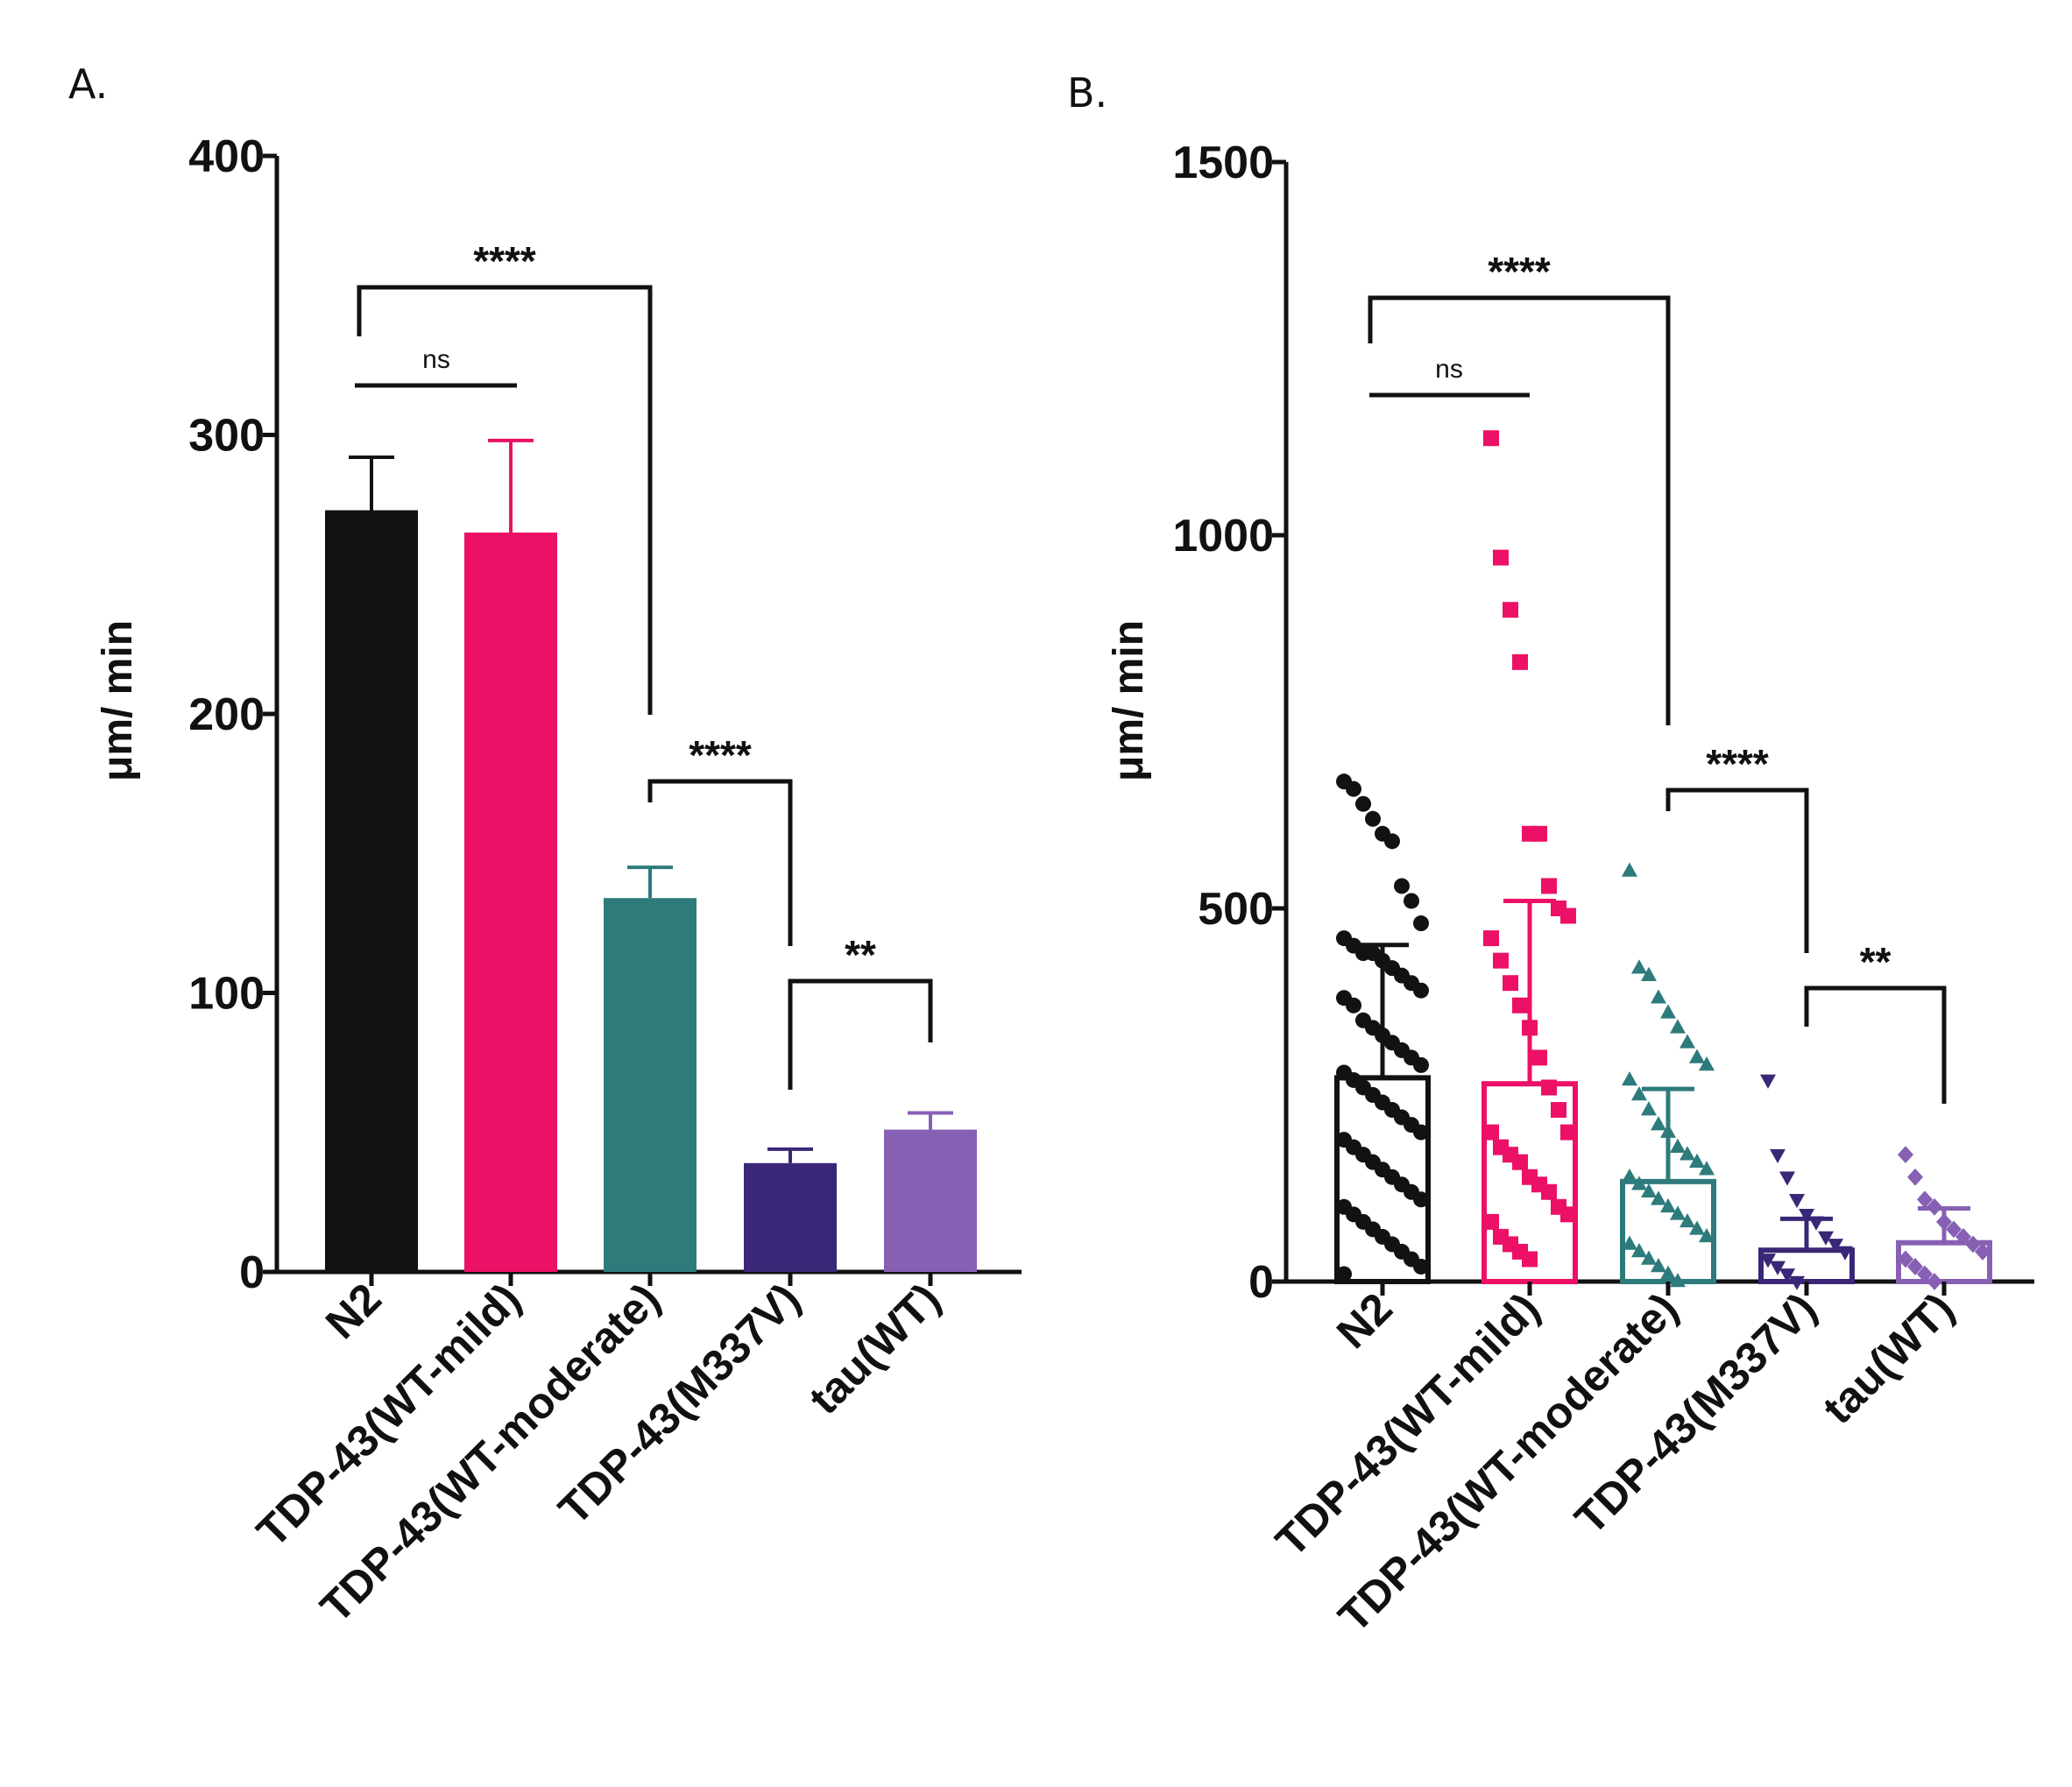 This screenshot has height=1787, width=2072. Describe the element at coordinates (88, 84) in the screenshot. I see `panel-a-label: A.` at that location.